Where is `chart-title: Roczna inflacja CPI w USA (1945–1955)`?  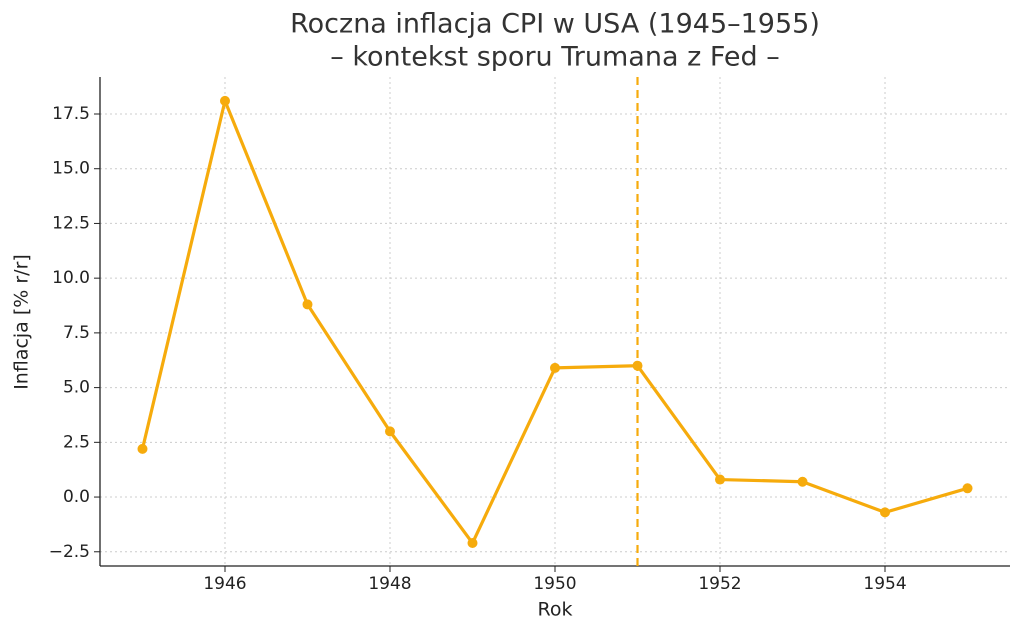 chart-title: Roczna inflacja CPI w USA (1945–1955) is located at coordinates (555, 24).